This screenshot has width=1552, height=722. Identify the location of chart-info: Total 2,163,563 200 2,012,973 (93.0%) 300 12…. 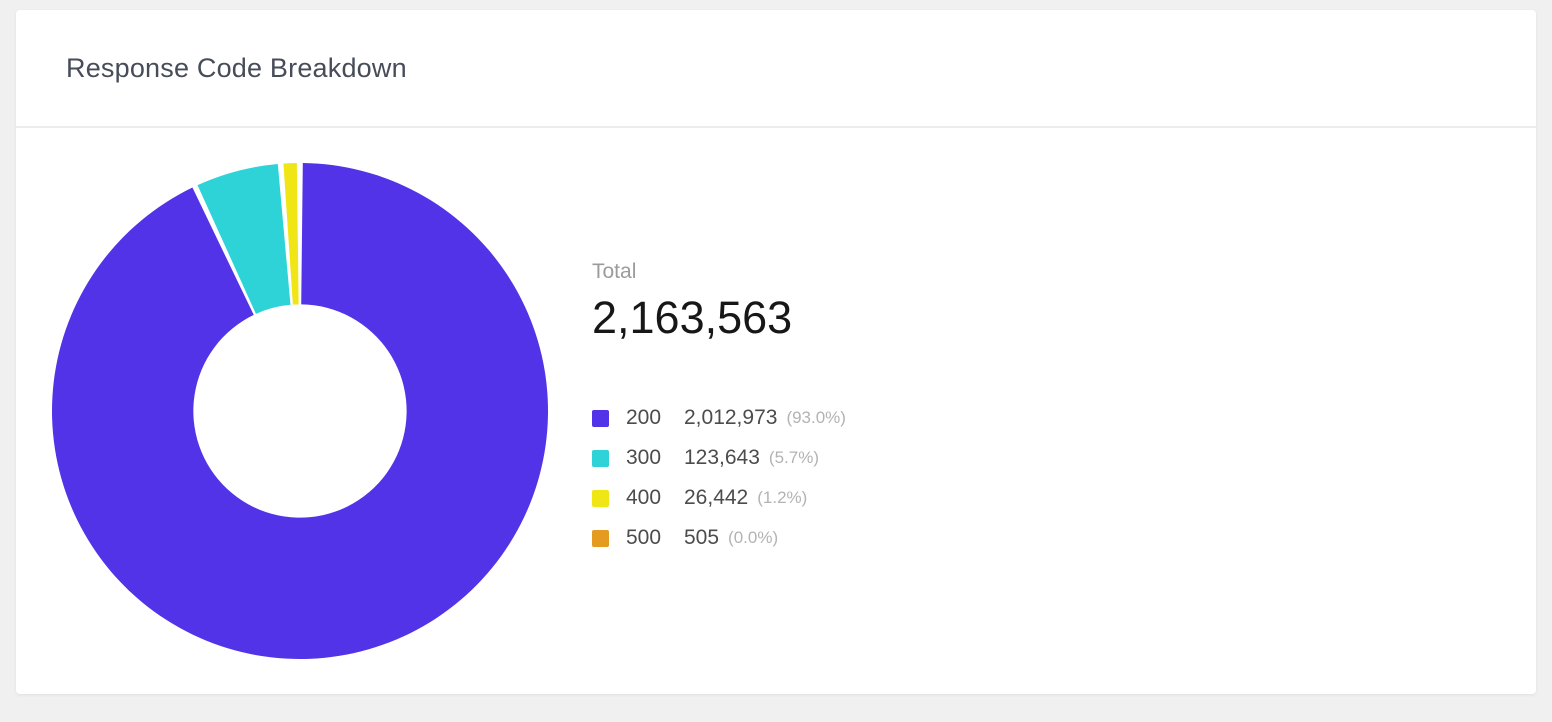
(719, 413).